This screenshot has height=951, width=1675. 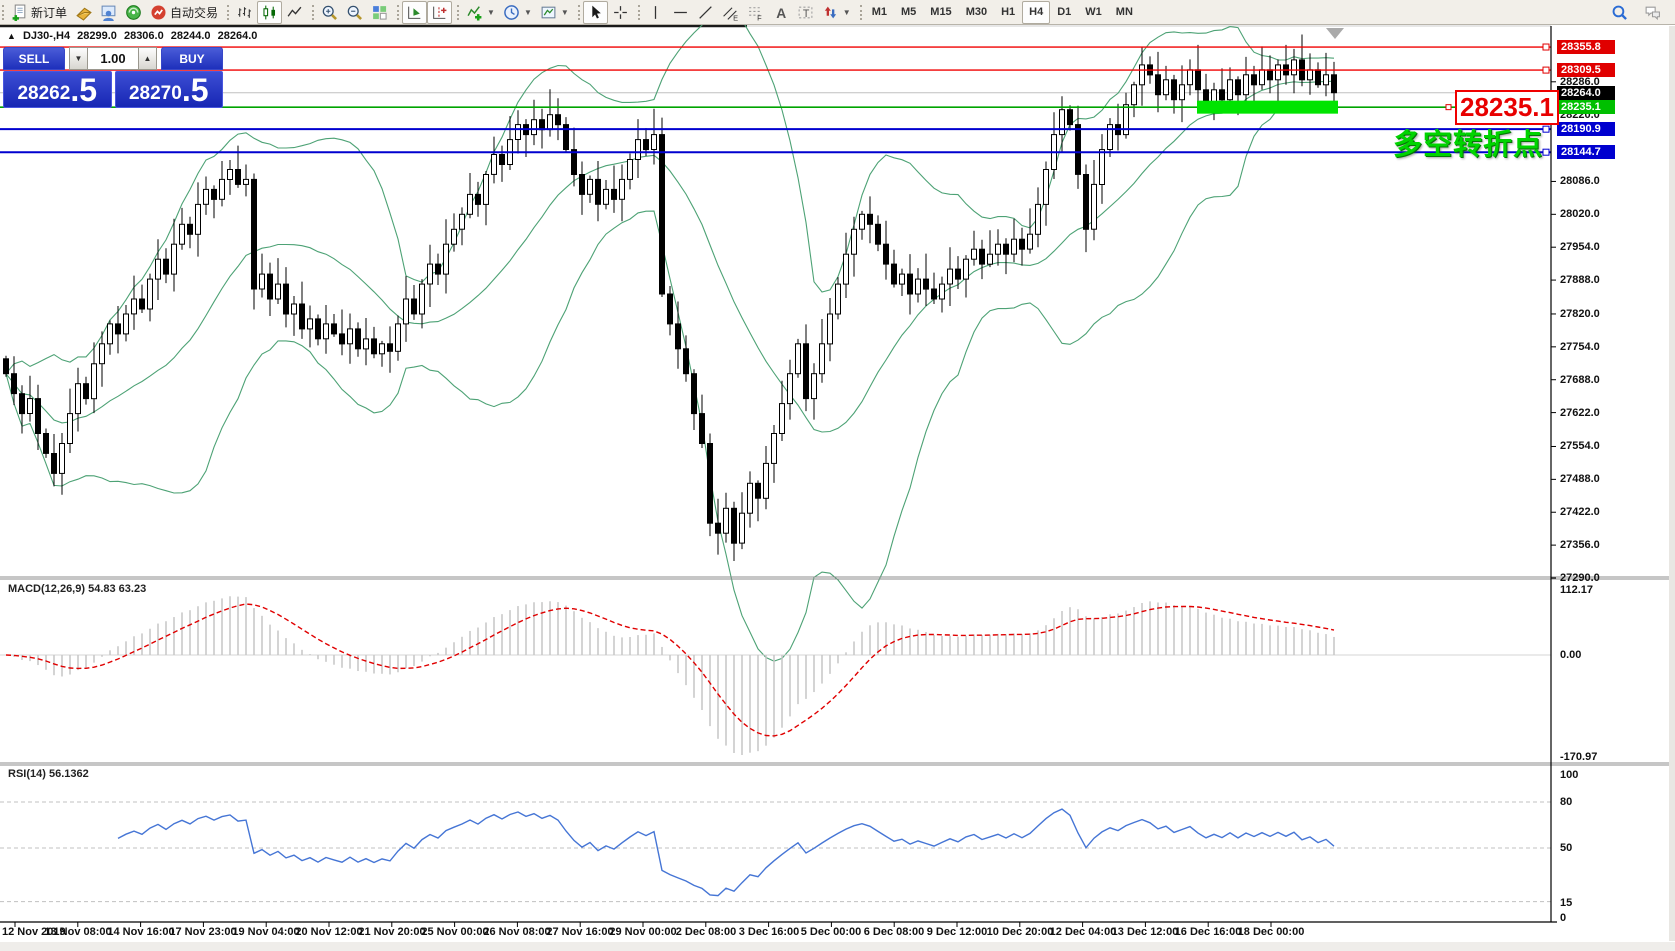 I want to click on ohlc-close: 28264.0, so click(x=237, y=36).